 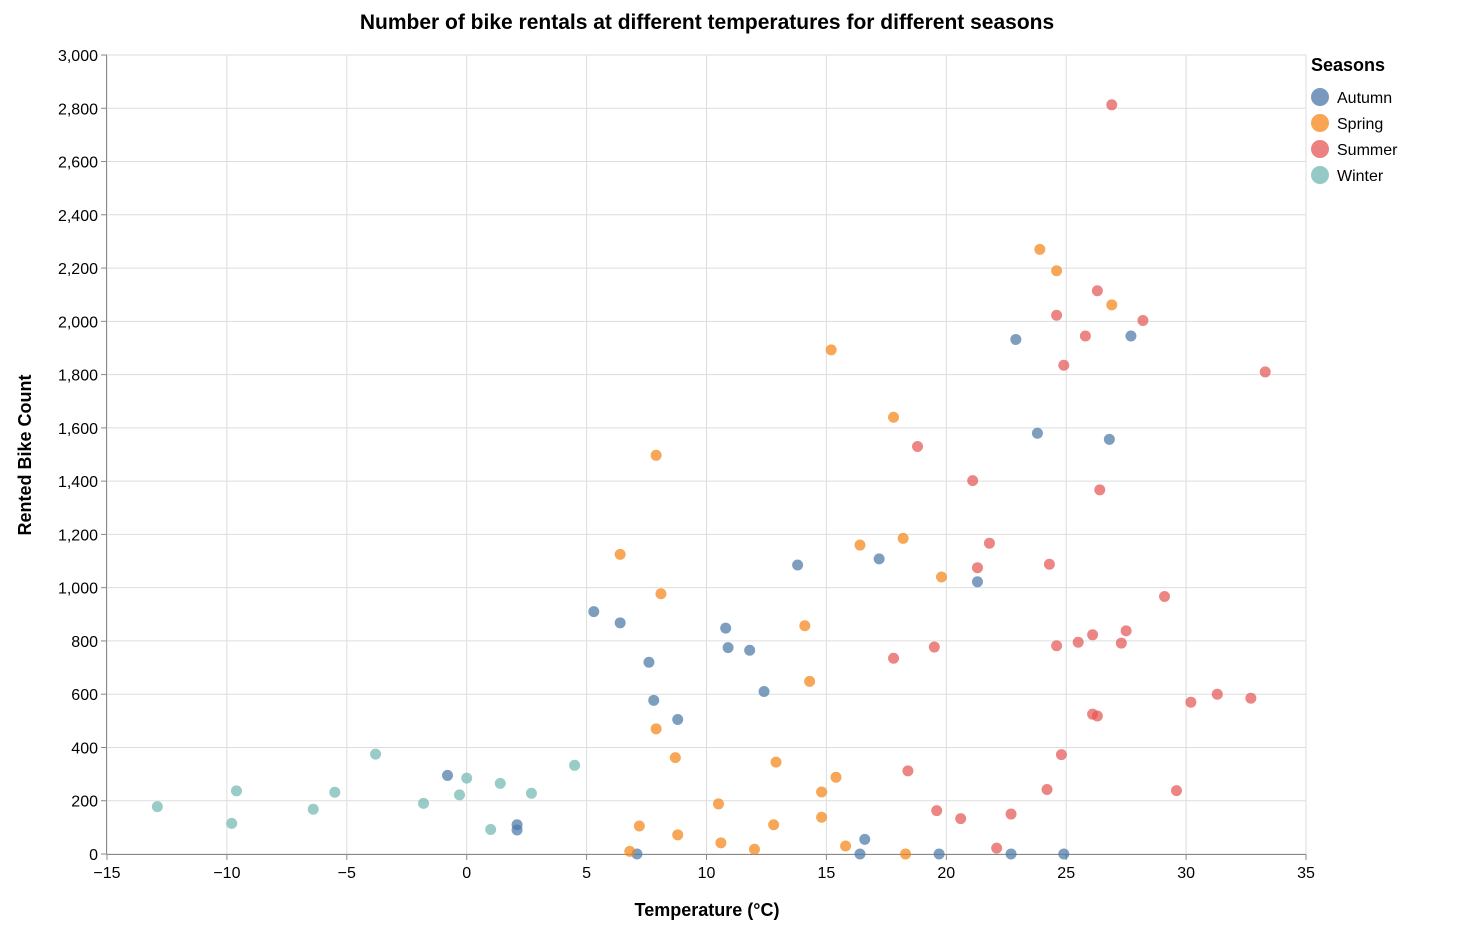 What do you see at coordinates (25, 454) in the screenshot?
I see `y-axis-title: Rented Bike Count` at bounding box center [25, 454].